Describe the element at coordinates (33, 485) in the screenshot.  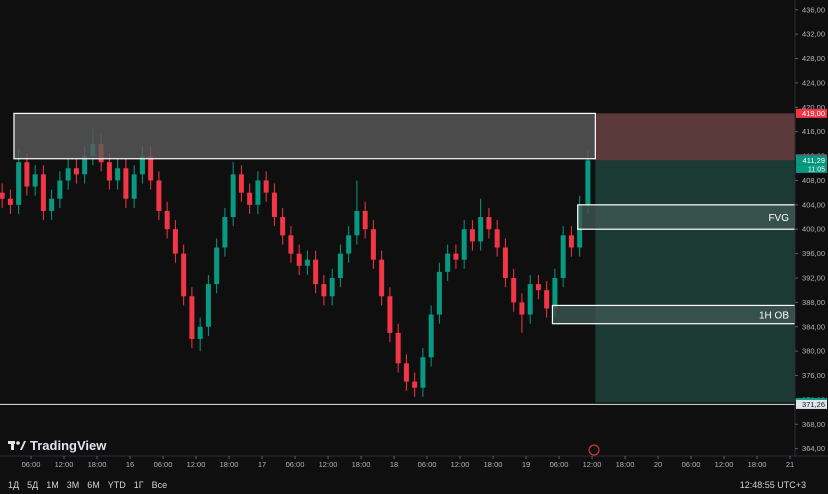
I see `range-button: 5Д` at that location.